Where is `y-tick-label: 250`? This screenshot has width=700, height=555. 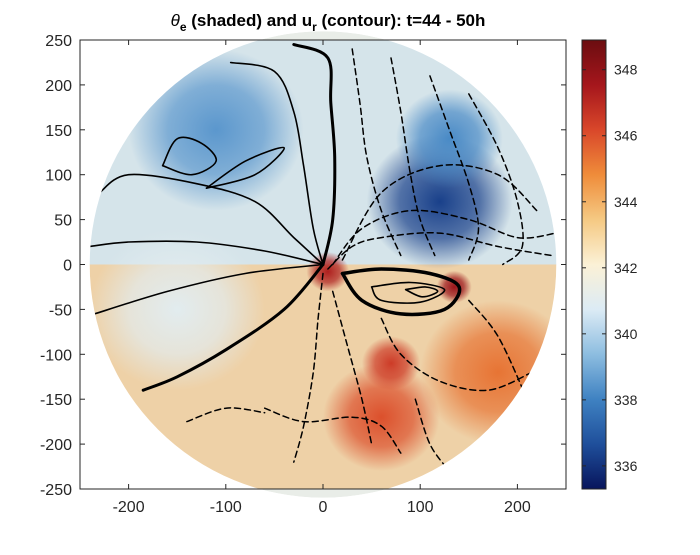 y-tick-label: 250 is located at coordinates (58, 41).